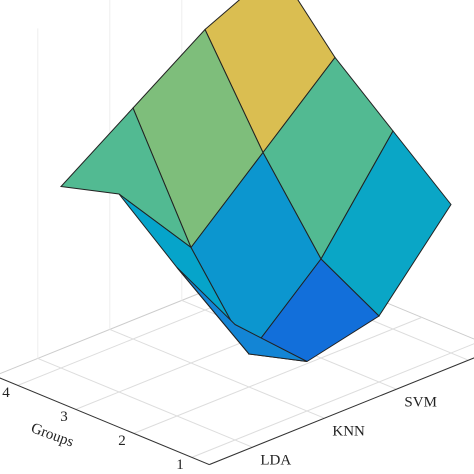  I want to click on y-axis-label: Groups, so click(52, 435).